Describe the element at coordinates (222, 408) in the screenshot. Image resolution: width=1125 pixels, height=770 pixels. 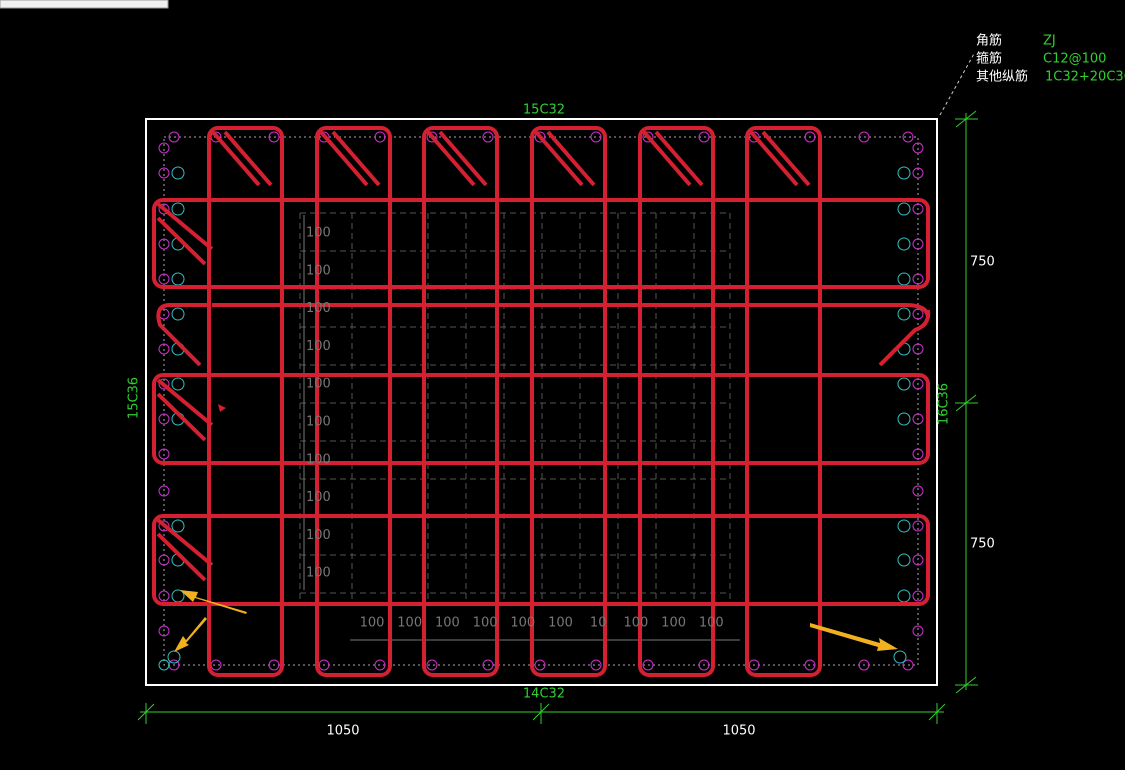
I see `marker` at that location.